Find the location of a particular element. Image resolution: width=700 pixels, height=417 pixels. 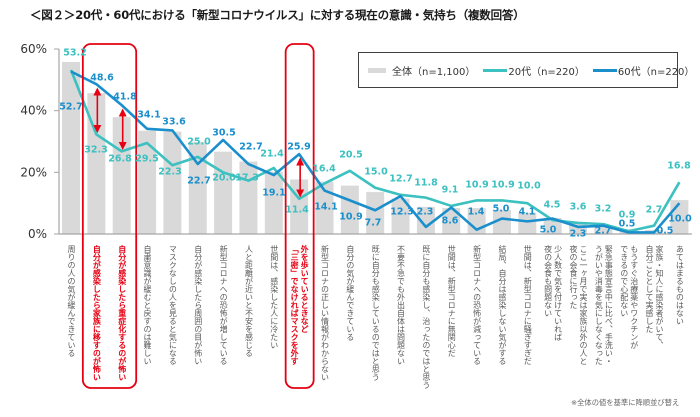

x-tick-label: 自分が感染したら周囲の目が怖い is located at coordinates (198, 305).